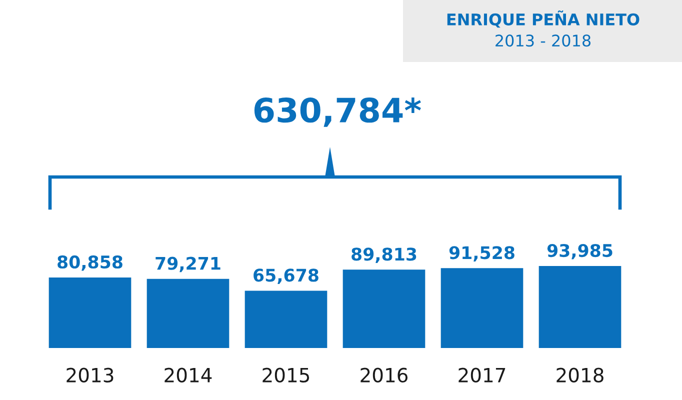 The image size is (682, 400). Describe the element at coordinates (543, 19) in the screenshot. I see `chart-title: ENRIQUE PEÑA NIETO` at that location.